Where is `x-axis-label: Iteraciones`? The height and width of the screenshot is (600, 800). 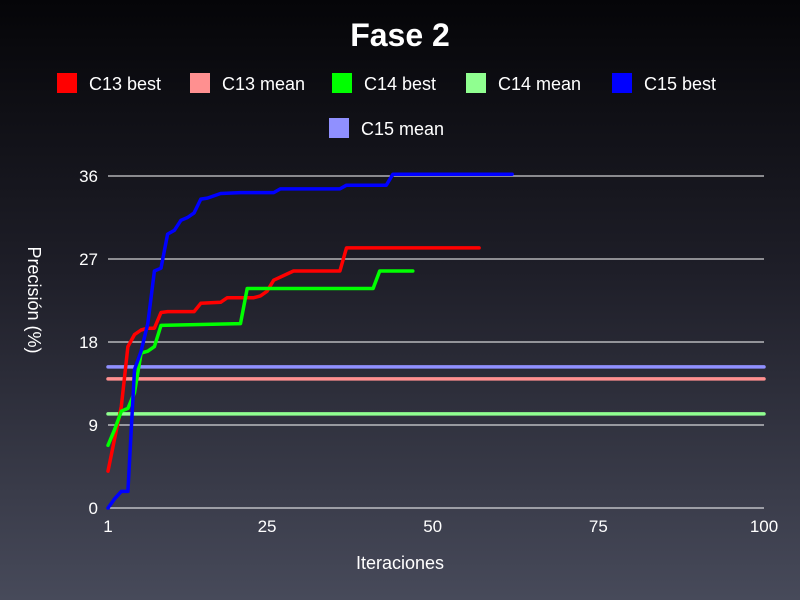 x-axis-label: Iteraciones is located at coordinates (400, 563).